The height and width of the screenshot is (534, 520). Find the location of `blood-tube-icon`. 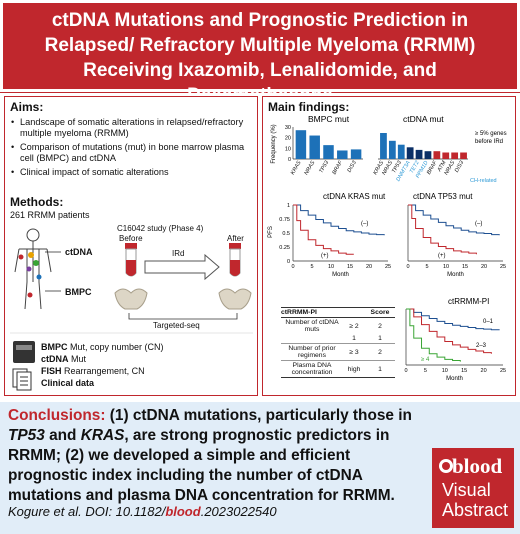

blood-tube-icon is located at coordinates (235, 260).